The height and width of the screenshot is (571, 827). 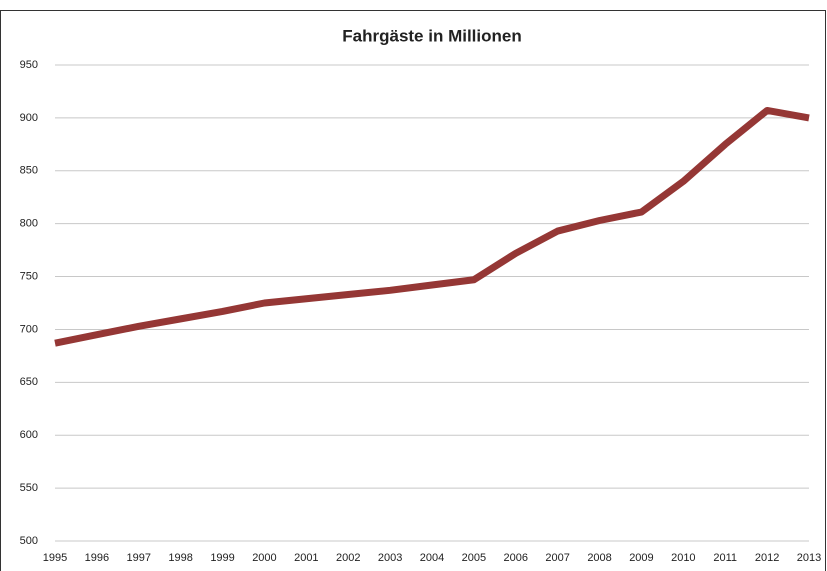 I want to click on x-tick-label: 1997, so click(x=139, y=558).